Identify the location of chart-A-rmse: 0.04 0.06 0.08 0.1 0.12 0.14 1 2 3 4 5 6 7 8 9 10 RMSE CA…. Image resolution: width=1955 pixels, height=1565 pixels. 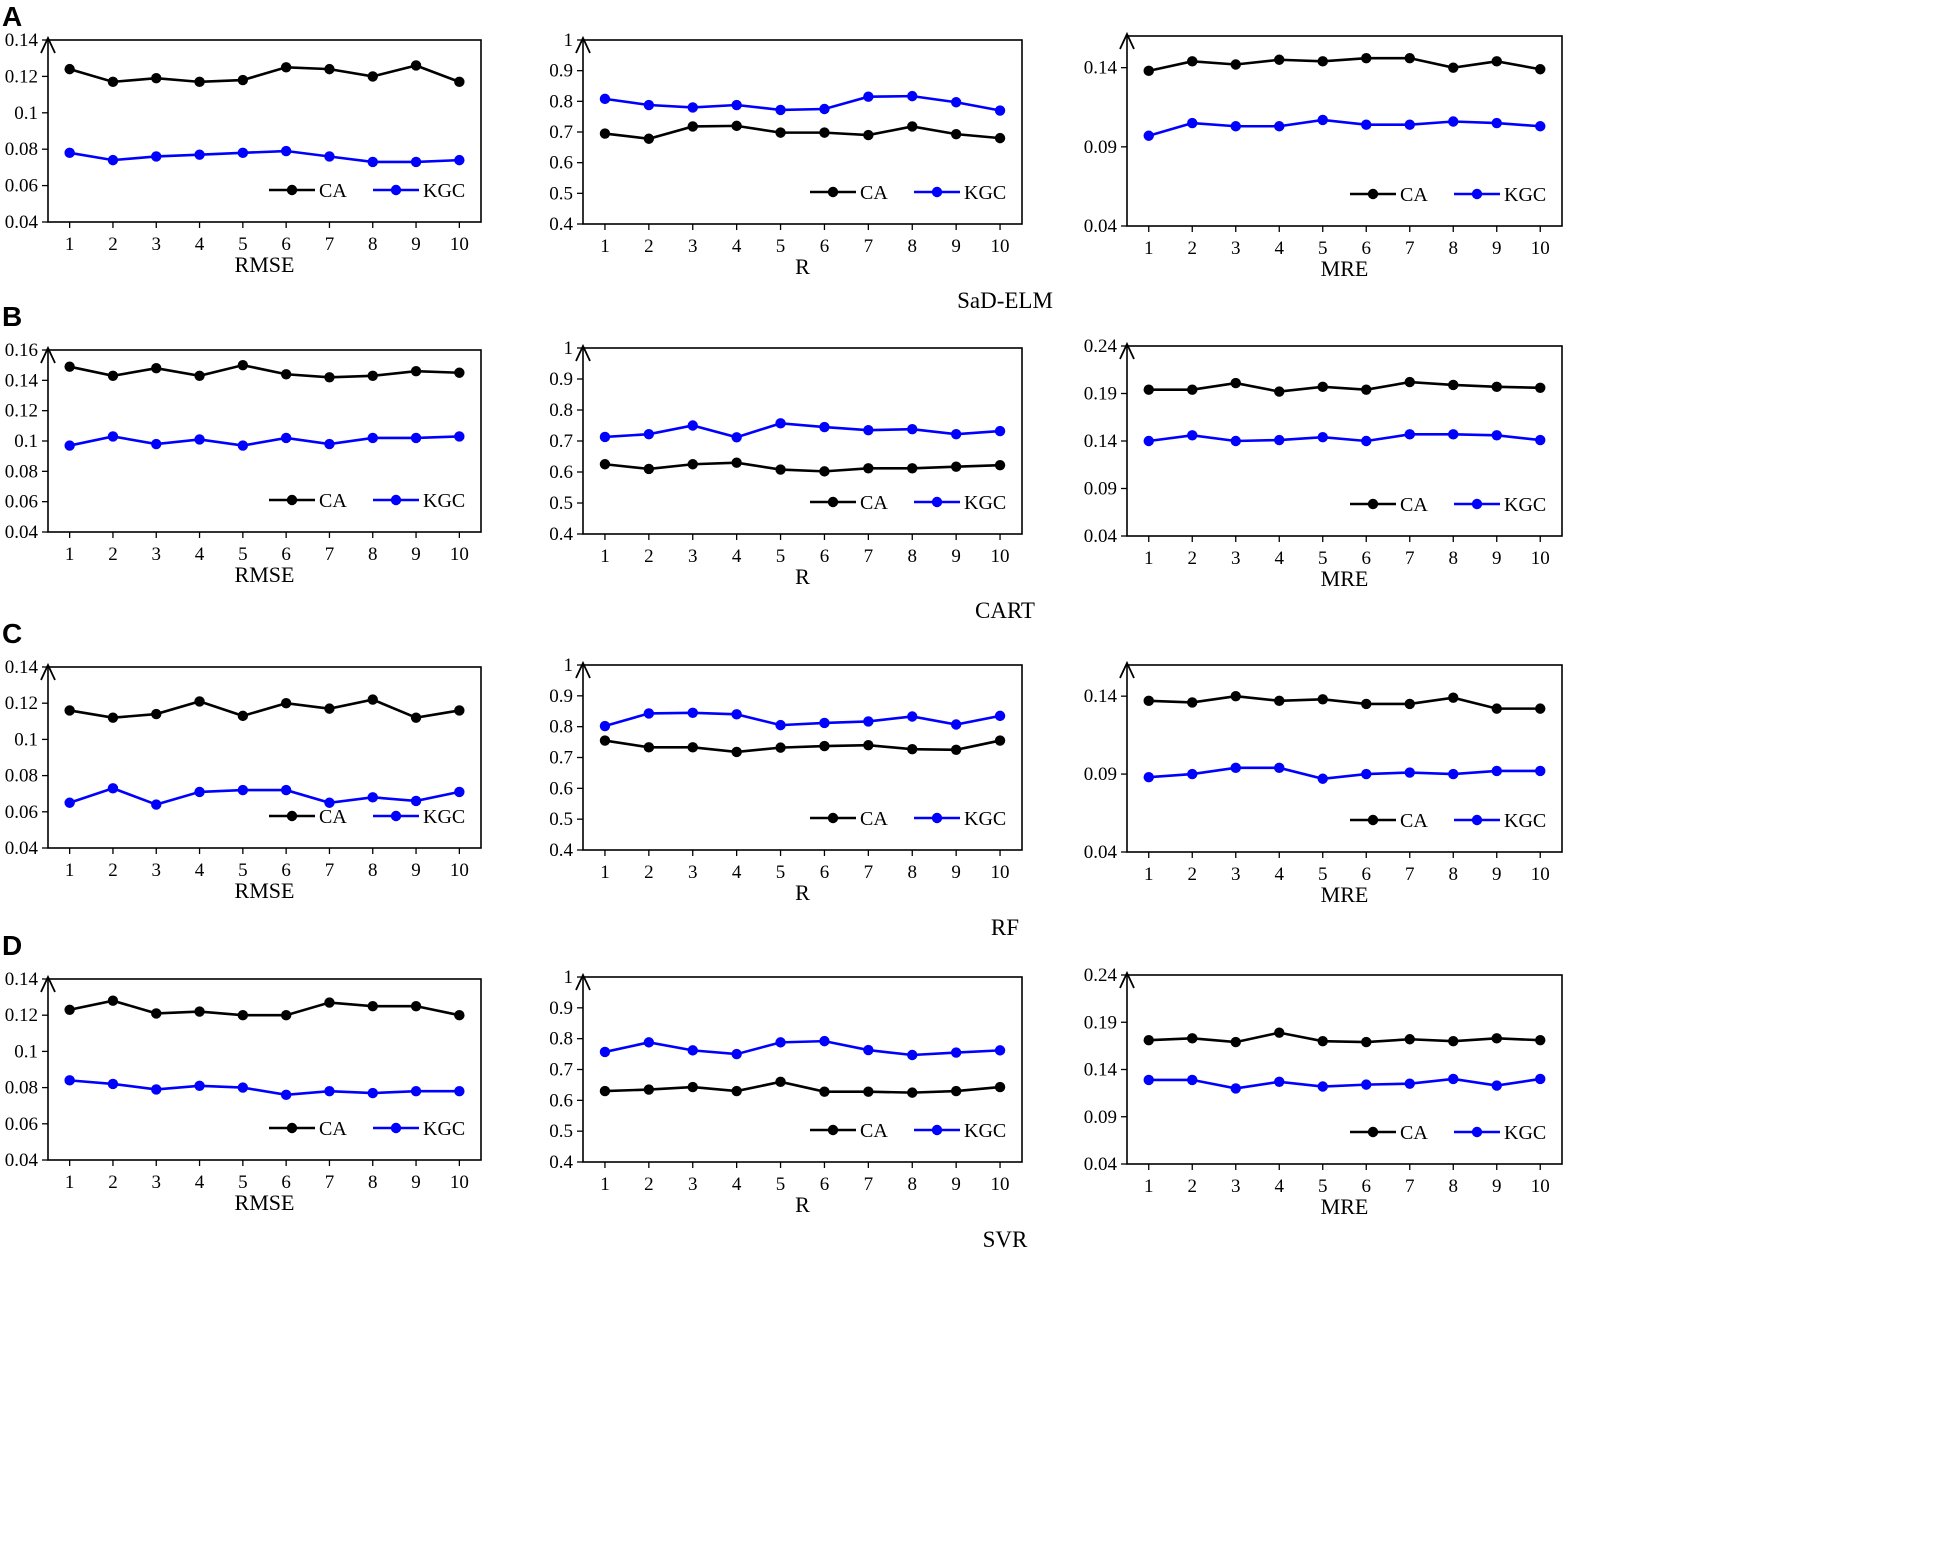
(243, 153).